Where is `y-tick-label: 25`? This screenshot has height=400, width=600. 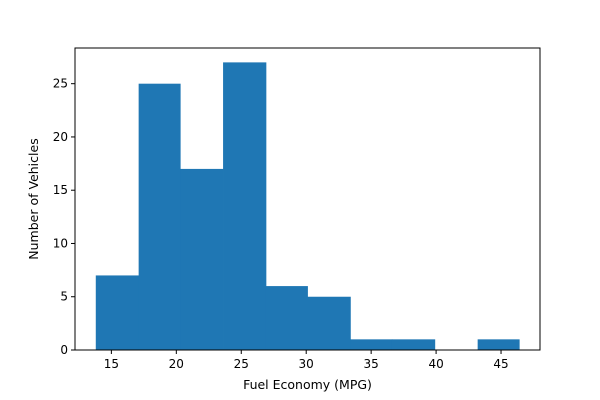
y-tick-label: 25 is located at coordinates (60, 84).